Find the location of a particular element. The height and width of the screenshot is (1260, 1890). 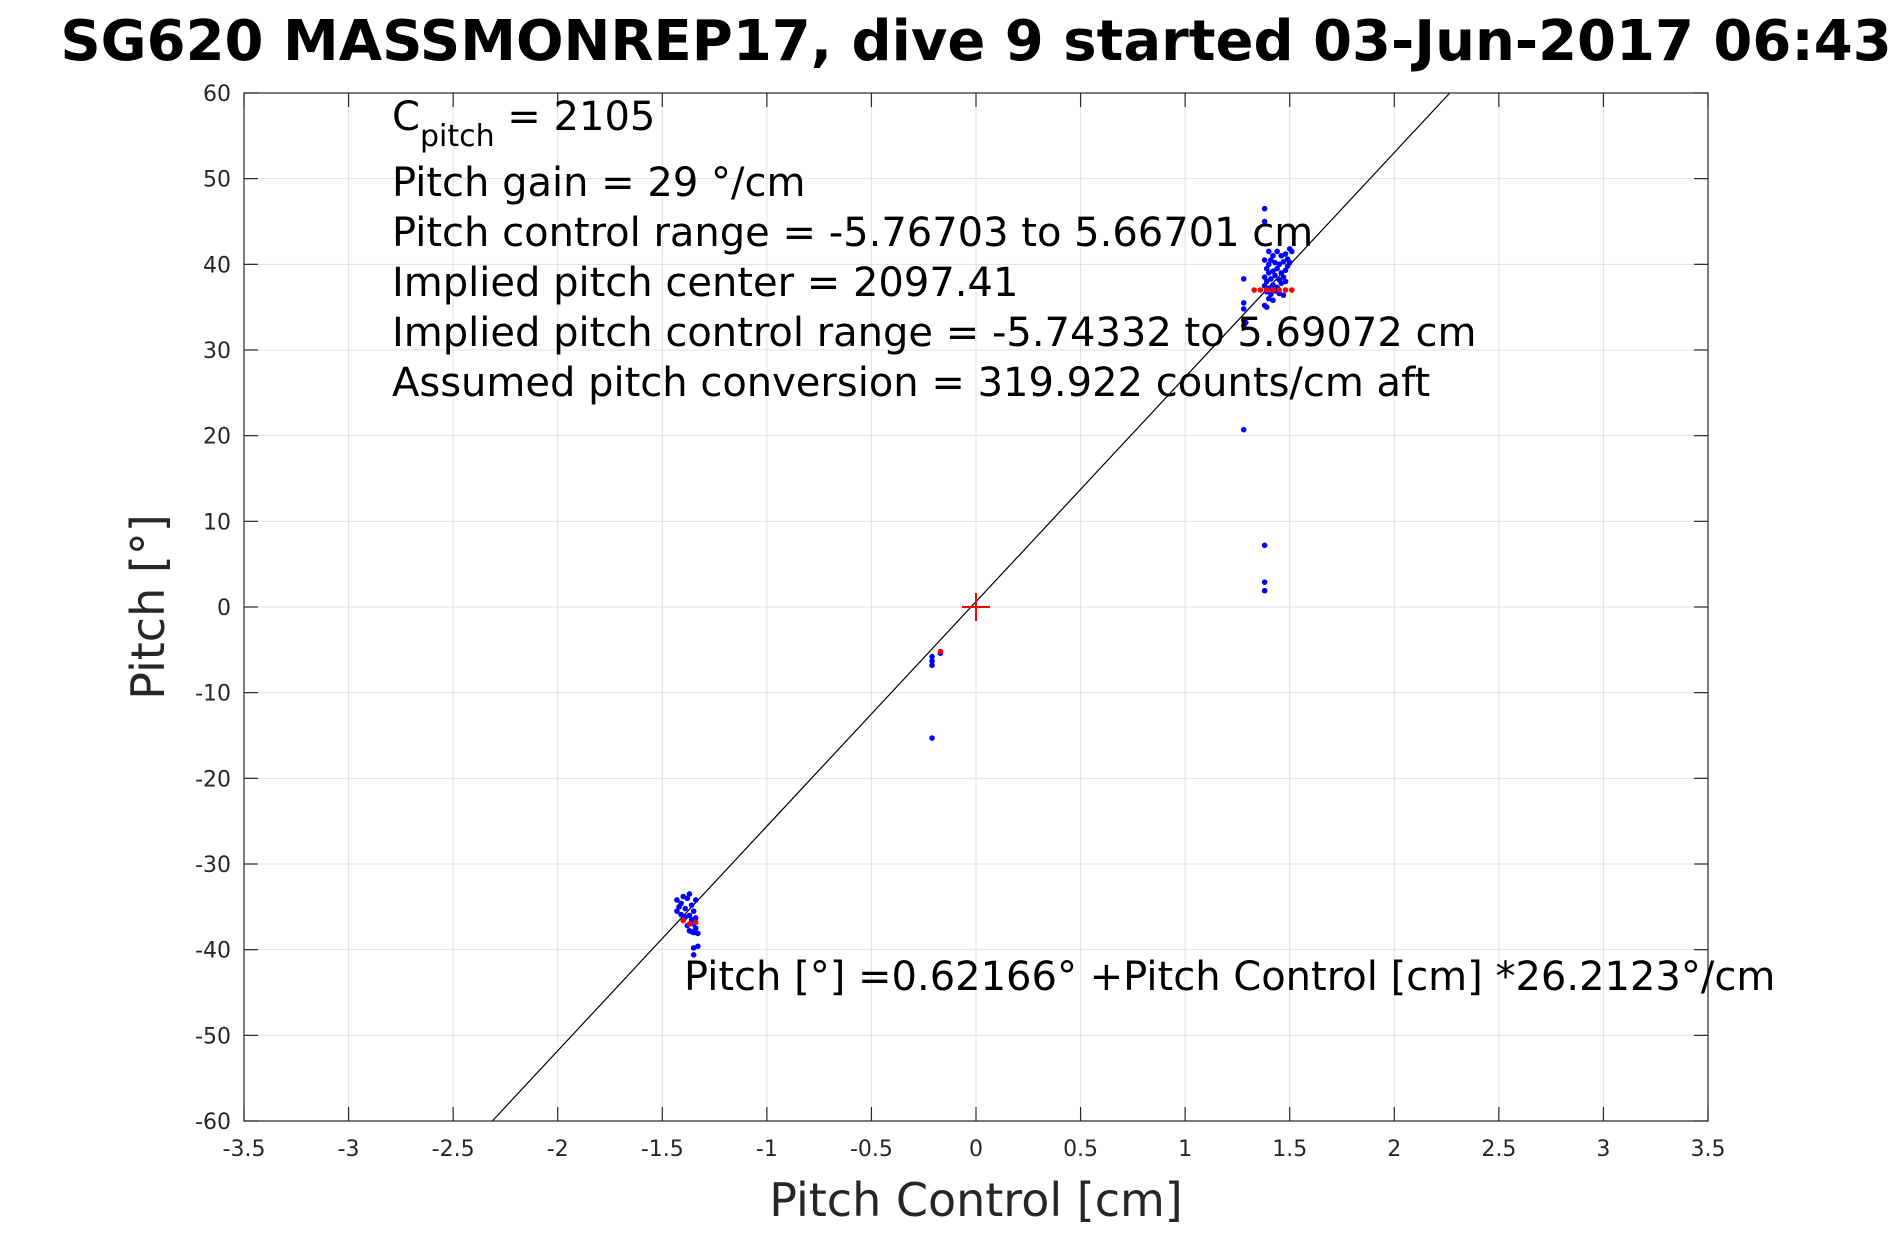

x-axis-label: Pitch Control [cm] is located at coordinates (976, 1200).